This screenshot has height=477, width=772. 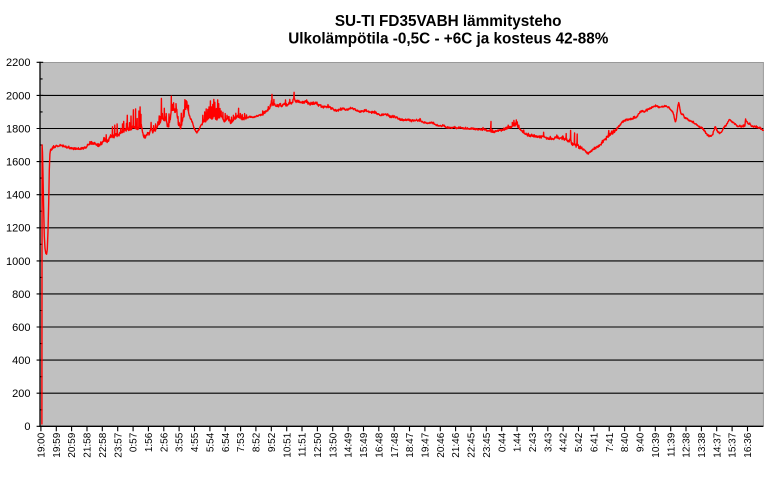 I want to click on svg-text: 23:57, so click(x=118, y=444).